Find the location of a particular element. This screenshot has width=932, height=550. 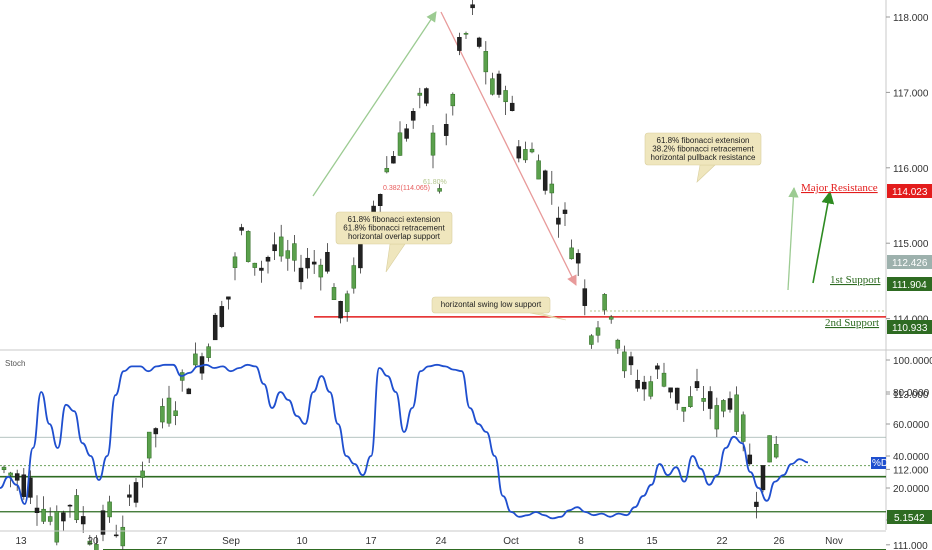

stoch-tick-label: 40.0000 is located at coordinates (911, 457).